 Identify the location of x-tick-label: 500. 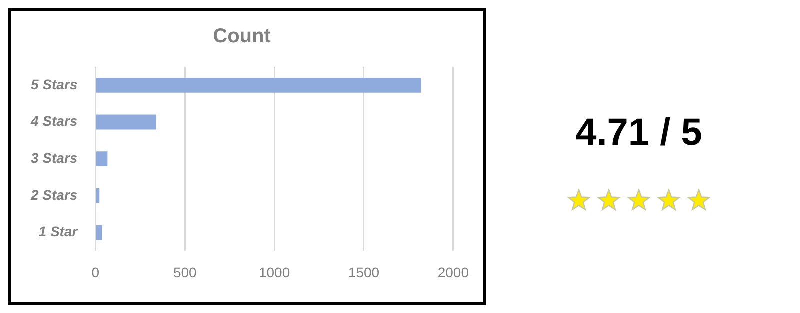
(185, 272).